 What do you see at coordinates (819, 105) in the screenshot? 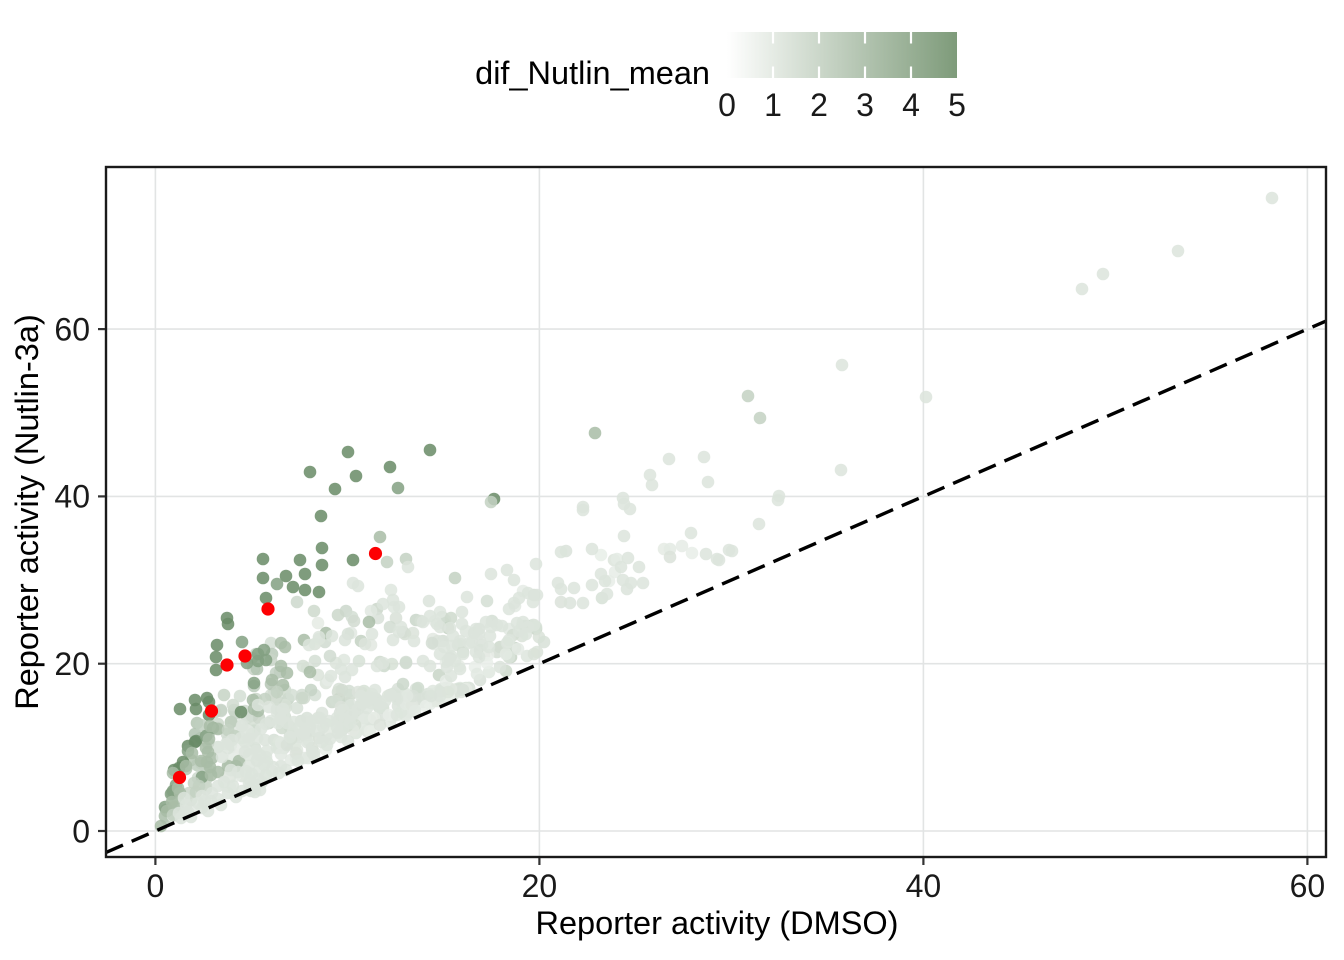
I see `svg-text: 2` at bounding box center [819, 105].